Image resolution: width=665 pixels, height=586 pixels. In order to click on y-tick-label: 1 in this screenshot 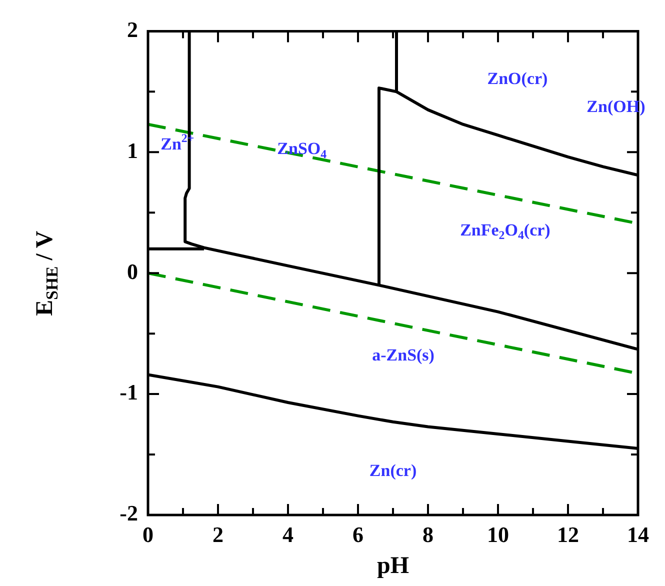, I will do `click(132, 150)`.